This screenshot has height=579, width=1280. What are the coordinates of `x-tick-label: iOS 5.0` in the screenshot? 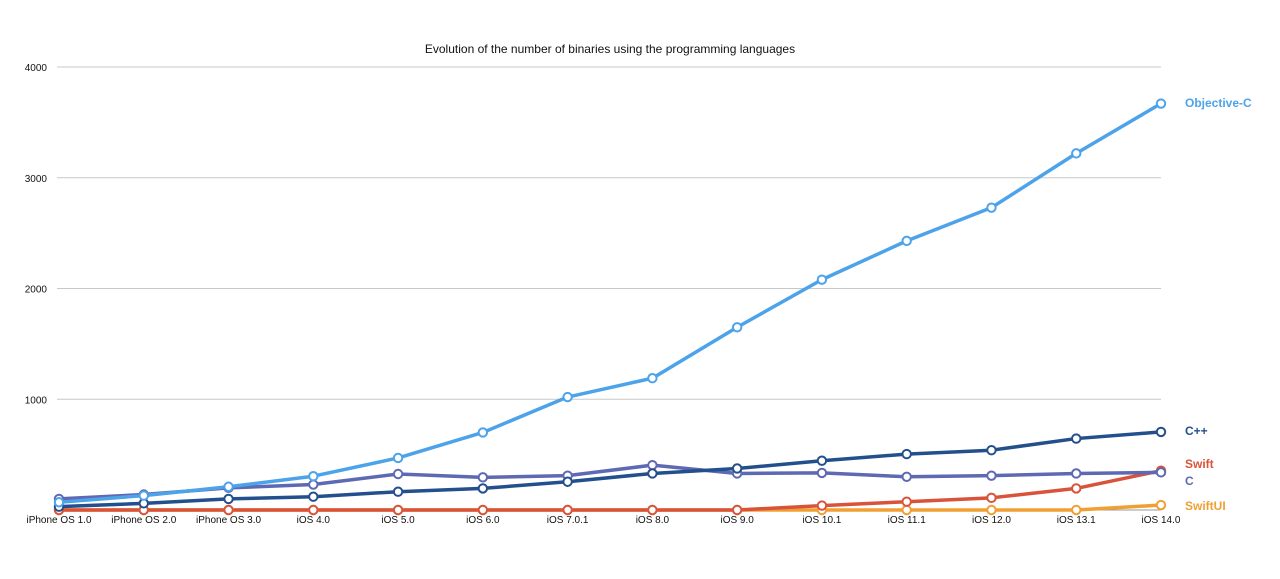 It's located at (398, 520).